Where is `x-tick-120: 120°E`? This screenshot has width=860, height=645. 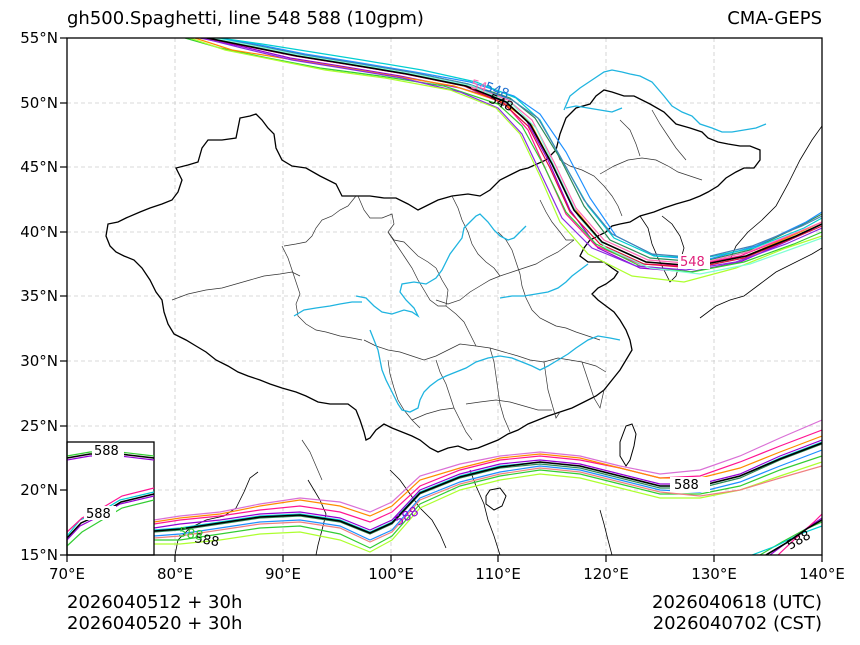
x-tick-120: 120°E is located at coordinates (606, 574).